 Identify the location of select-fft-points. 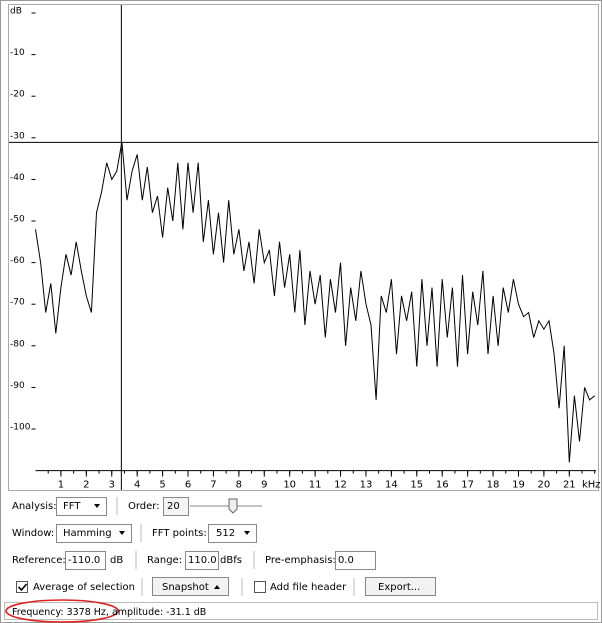
(232, 533).